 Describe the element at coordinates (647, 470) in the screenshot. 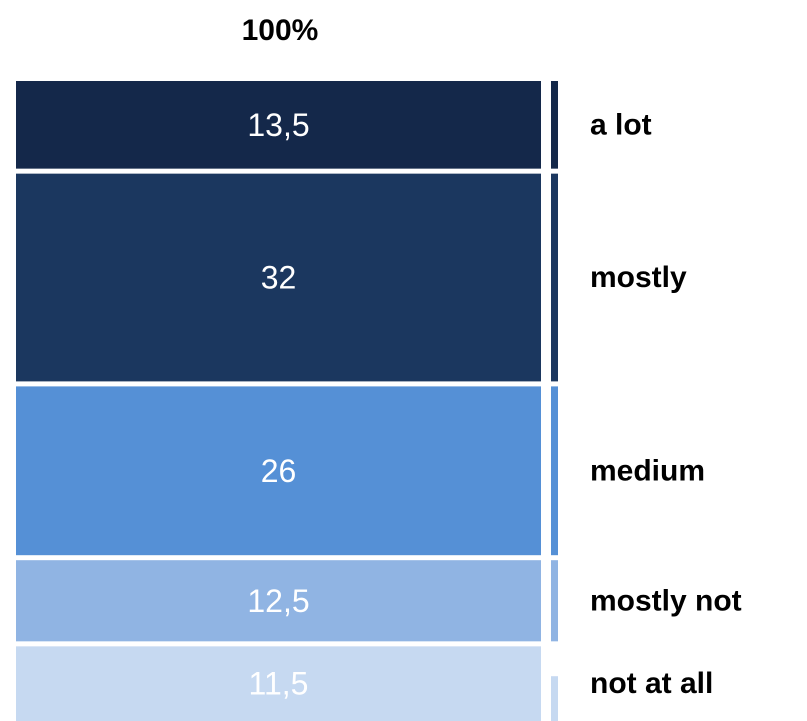

I see `category-label-medium: medium` at that location.